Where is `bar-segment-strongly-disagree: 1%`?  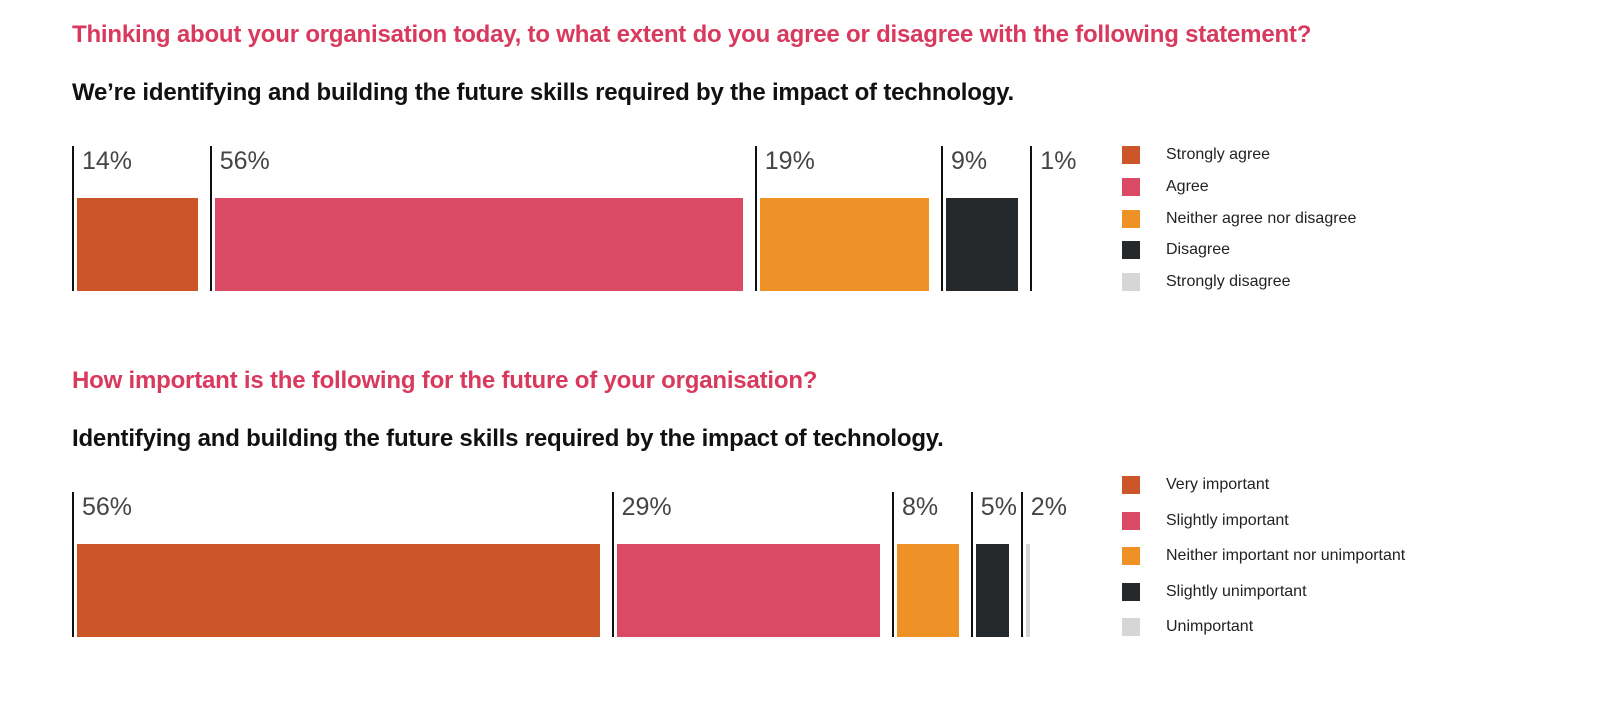 bar-segment-strongly-disagree: 1% is located at coordinates (1053, 218).